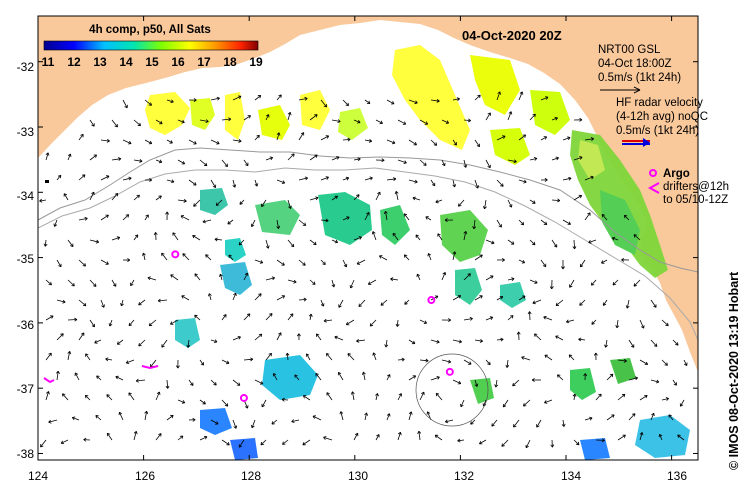 This screenshot has width=749, height=496. What do you see at coordinates (357, 476) in the screenshot?
I see `x-axis-labels: 124 126 128 130 132 134 136` at bounding box center [357, 476].